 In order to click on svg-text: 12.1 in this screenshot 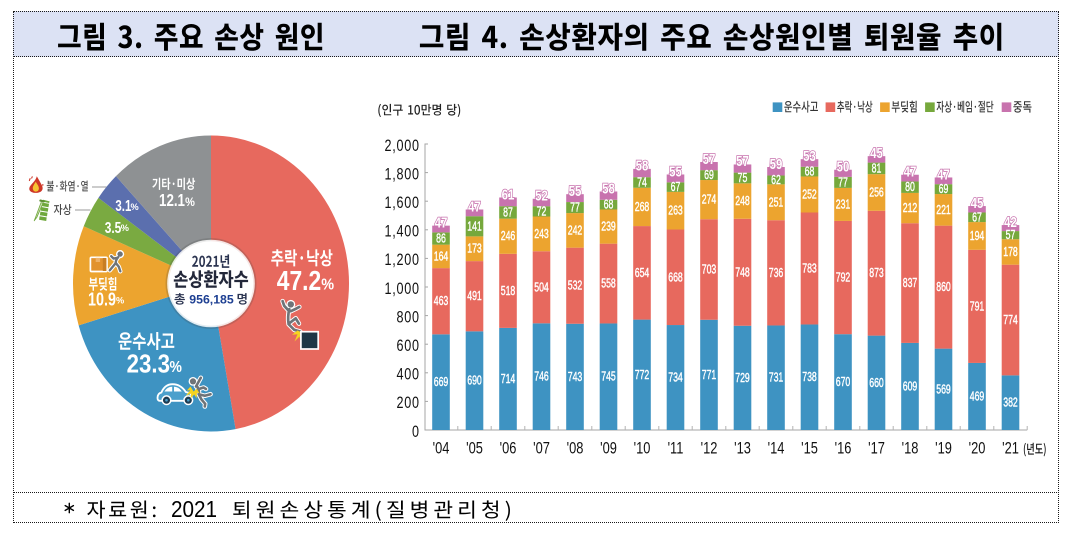, I will do `click(172, 200)`.